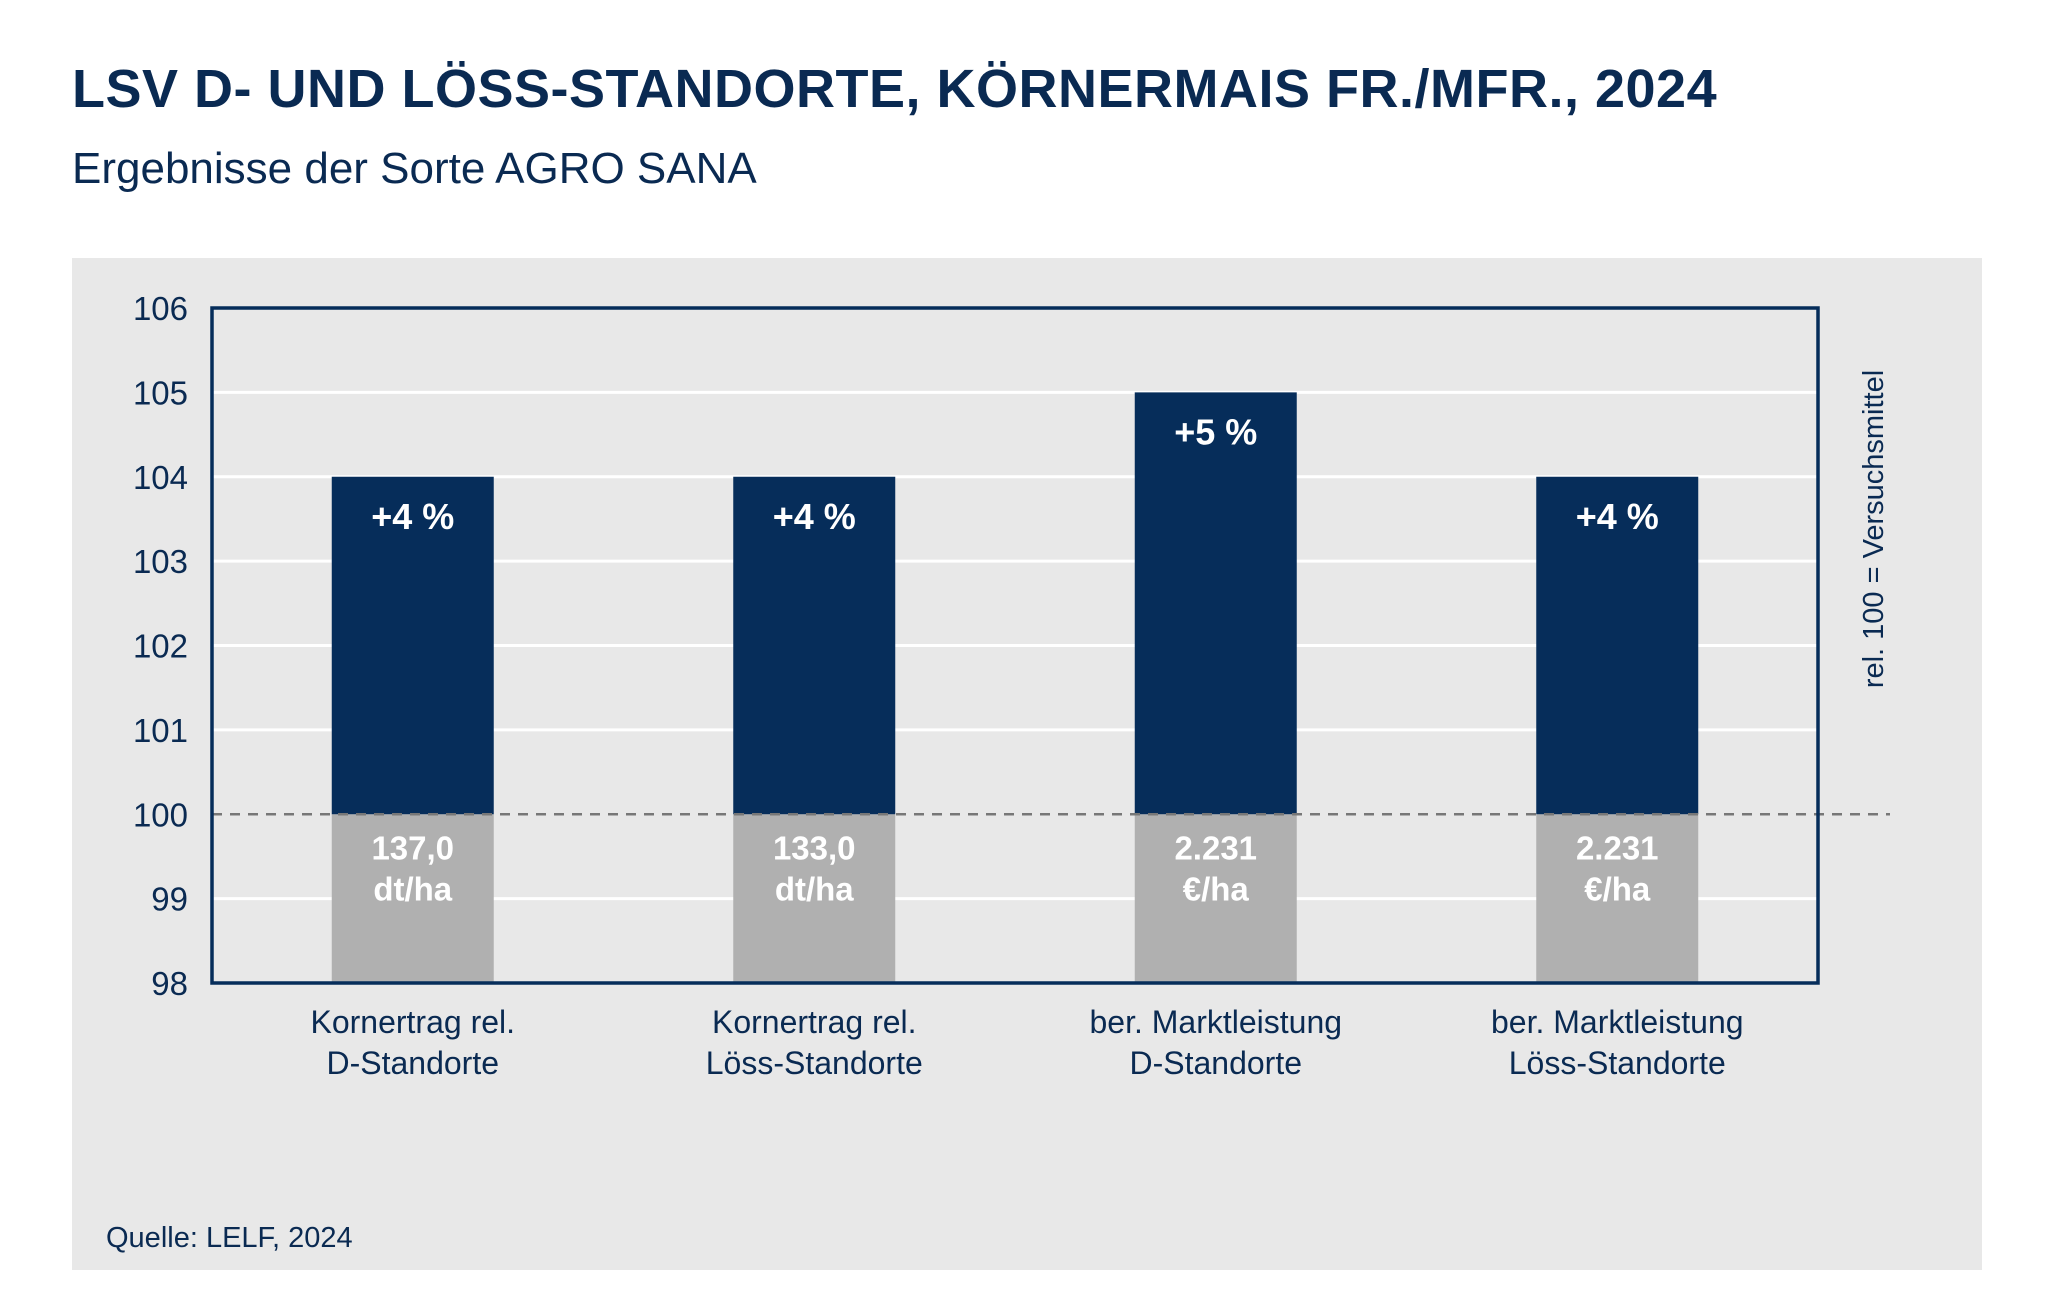 The image size is (2048, 1312). What do you see at coordinates (160, 392) in the screenshot?
I see `y-tick-label: 105` at bounding box center [160, 392].